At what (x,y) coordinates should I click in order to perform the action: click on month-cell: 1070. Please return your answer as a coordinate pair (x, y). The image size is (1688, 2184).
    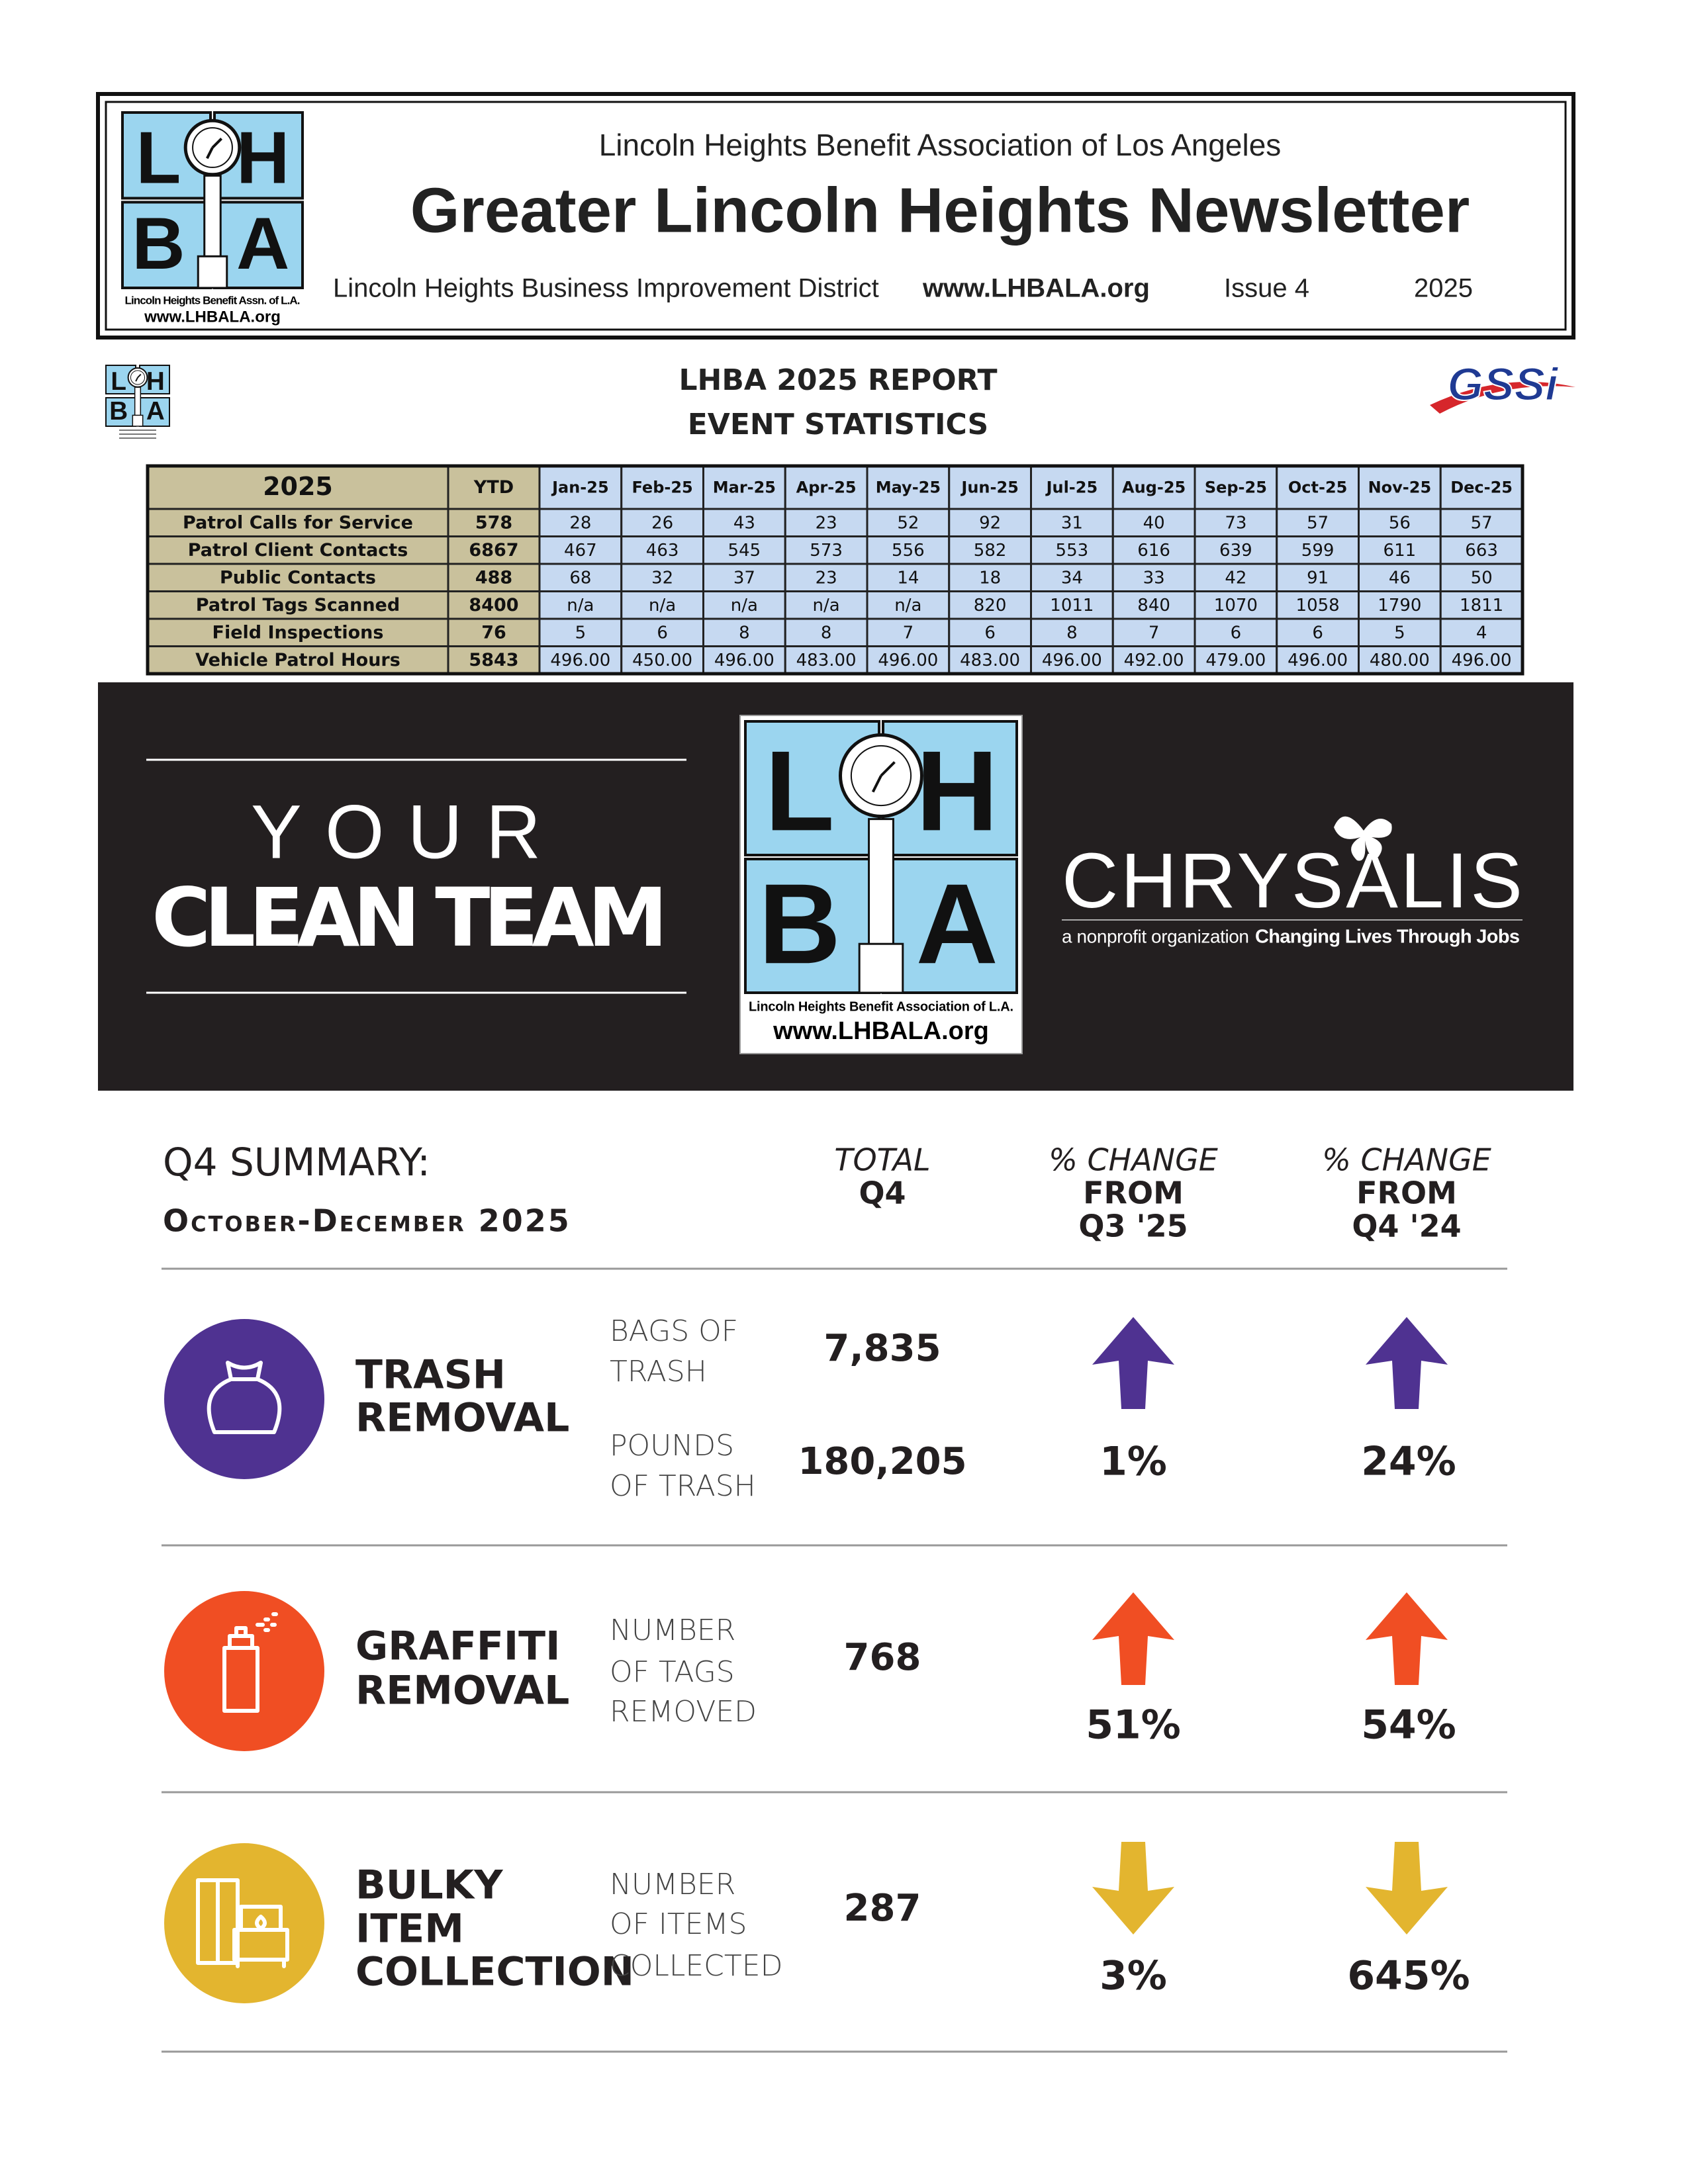
    Looking at the image, I should click on (1236, 605).